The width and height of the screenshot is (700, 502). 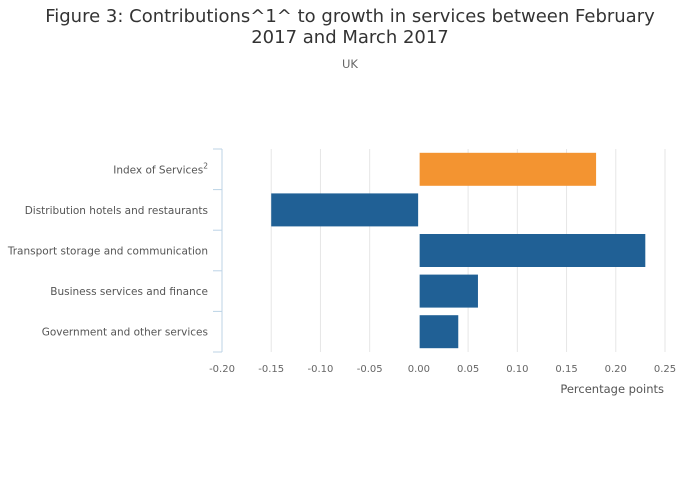 I want to click on x-tick-label: 0.20, so click(x=616, y=369).